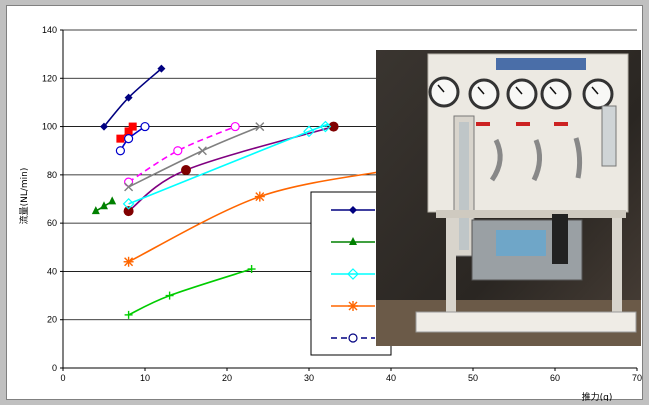  What do you see at coordinates (531, 214) in the screenshot?
I see `frame-bar` at bounding box center [531, 214].